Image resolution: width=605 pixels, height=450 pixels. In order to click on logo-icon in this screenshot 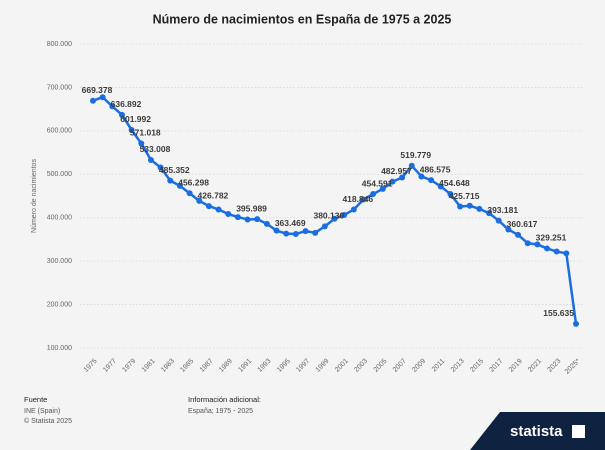, I will do `click(578, 431)`.